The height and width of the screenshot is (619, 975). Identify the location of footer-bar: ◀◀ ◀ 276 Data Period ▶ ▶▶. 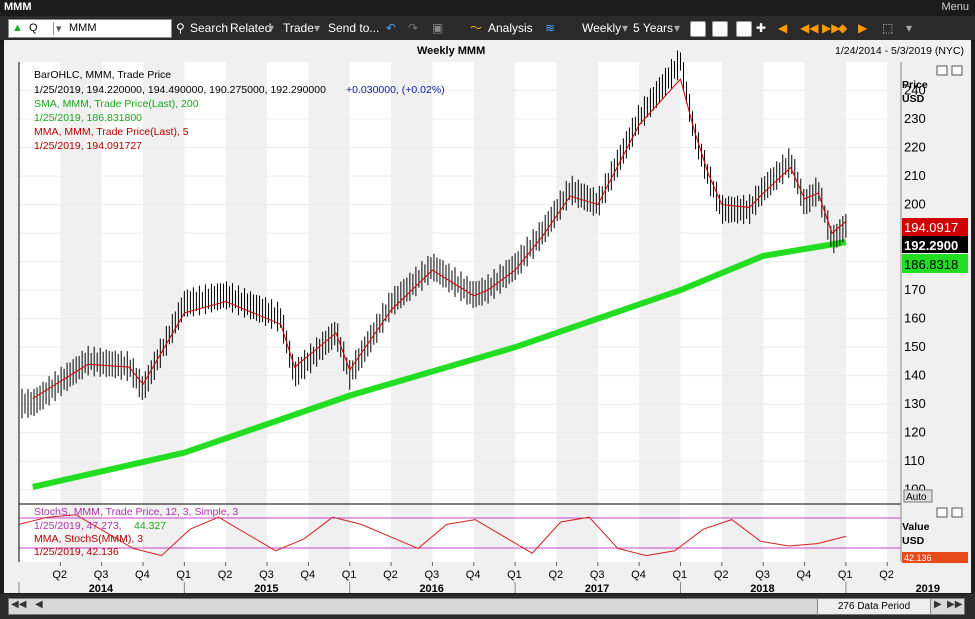
(487, 606).